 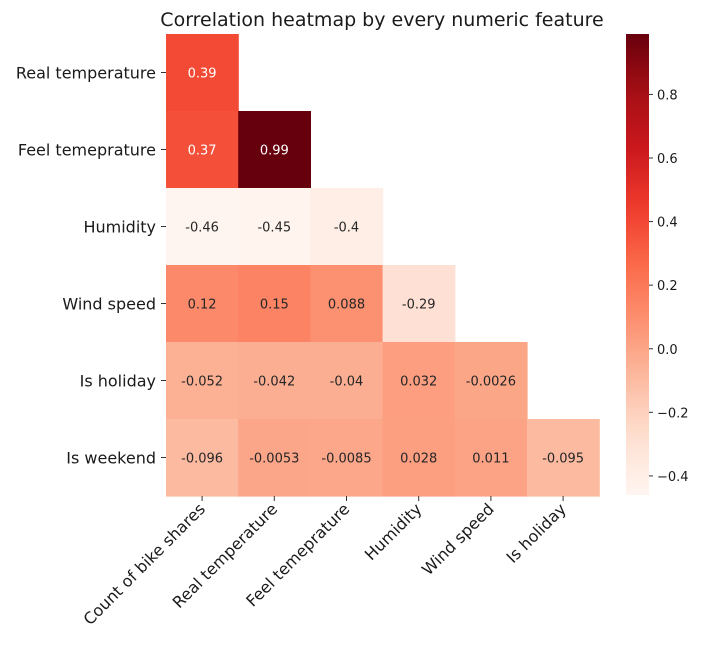 What do you see at coordinates (667, 95) in the screenshot?
I see `colorbar-tick-label: 0.8` at bounding box center [667, 95].